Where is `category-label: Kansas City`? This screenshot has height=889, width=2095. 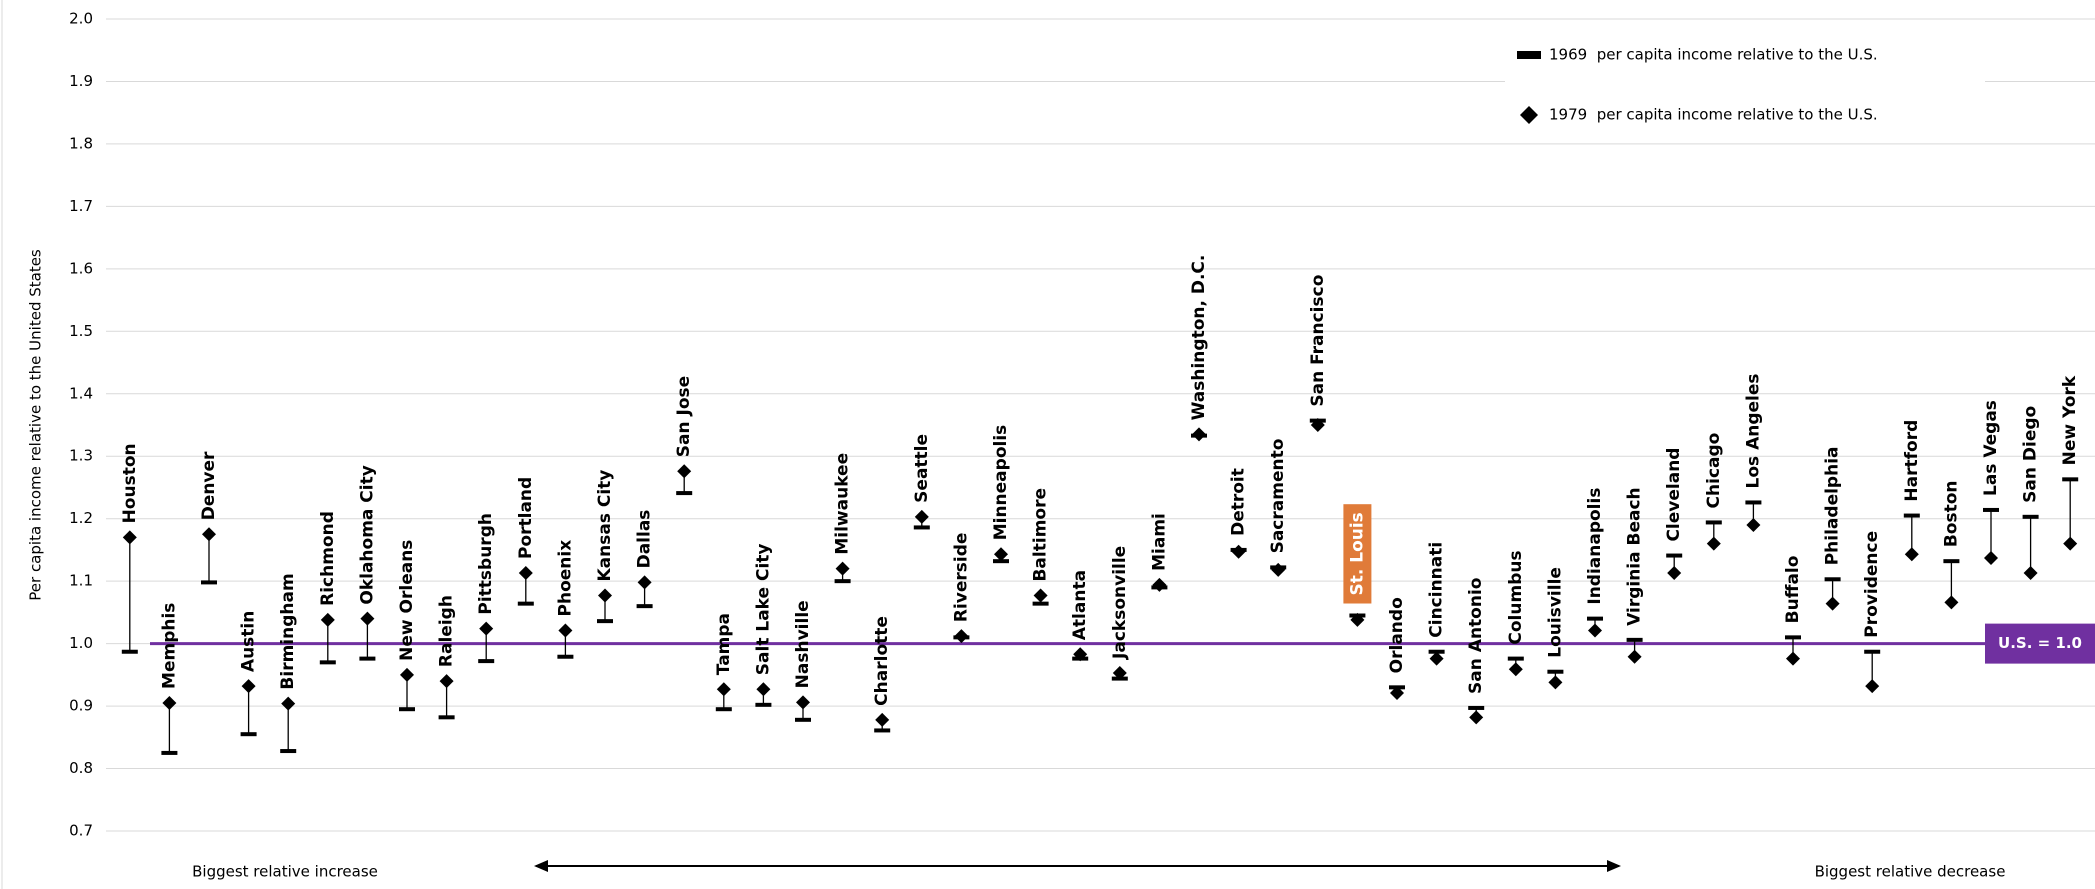
category-label: Kansas City is located at coordinates (605, 526).